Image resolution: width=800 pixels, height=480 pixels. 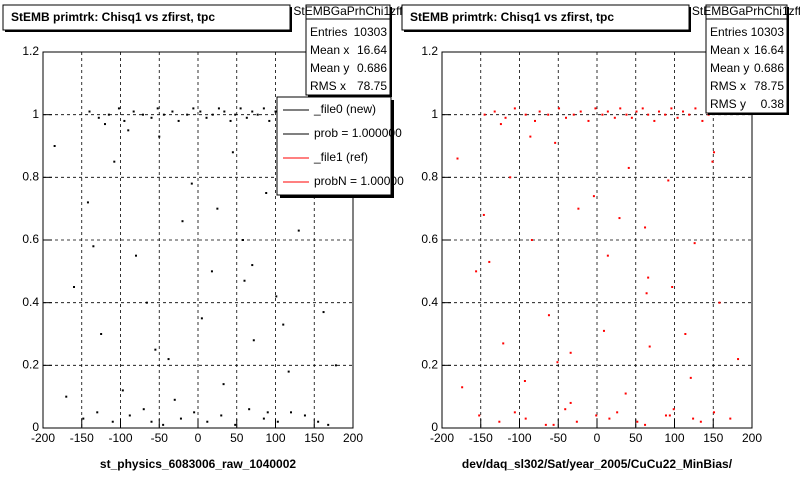 I want to click on x-tick-label: 200, so click(x=353, y=438).